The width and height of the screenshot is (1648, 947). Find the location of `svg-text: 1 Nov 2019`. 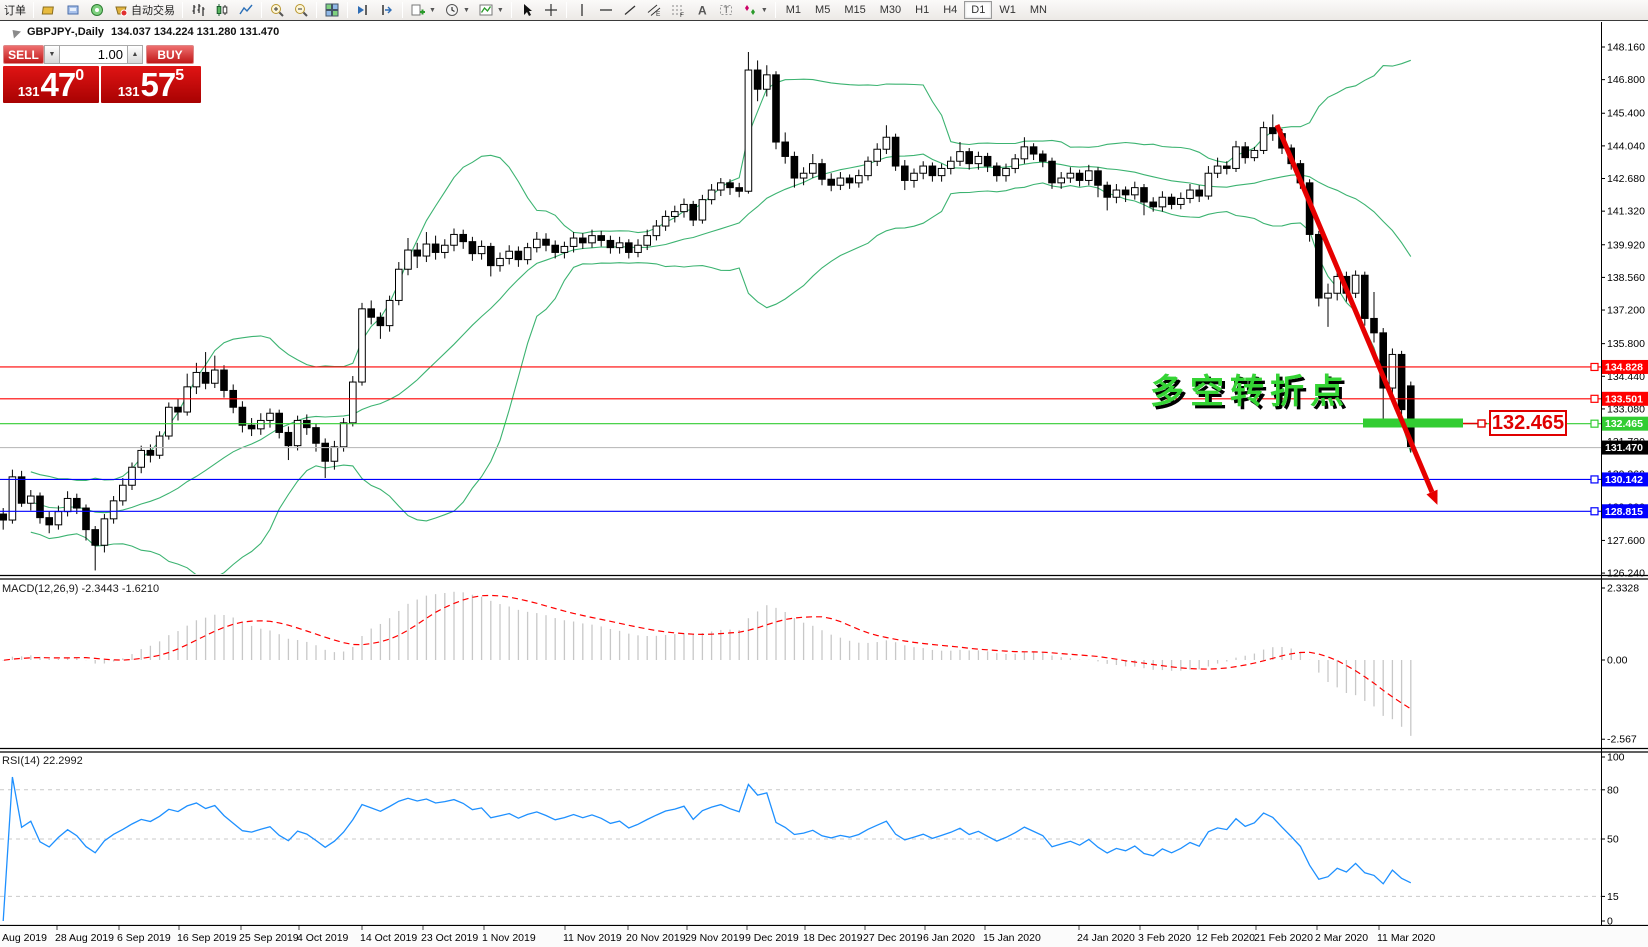

svg-text: 1 Nov 2019 is located at coordinates (509, 938).